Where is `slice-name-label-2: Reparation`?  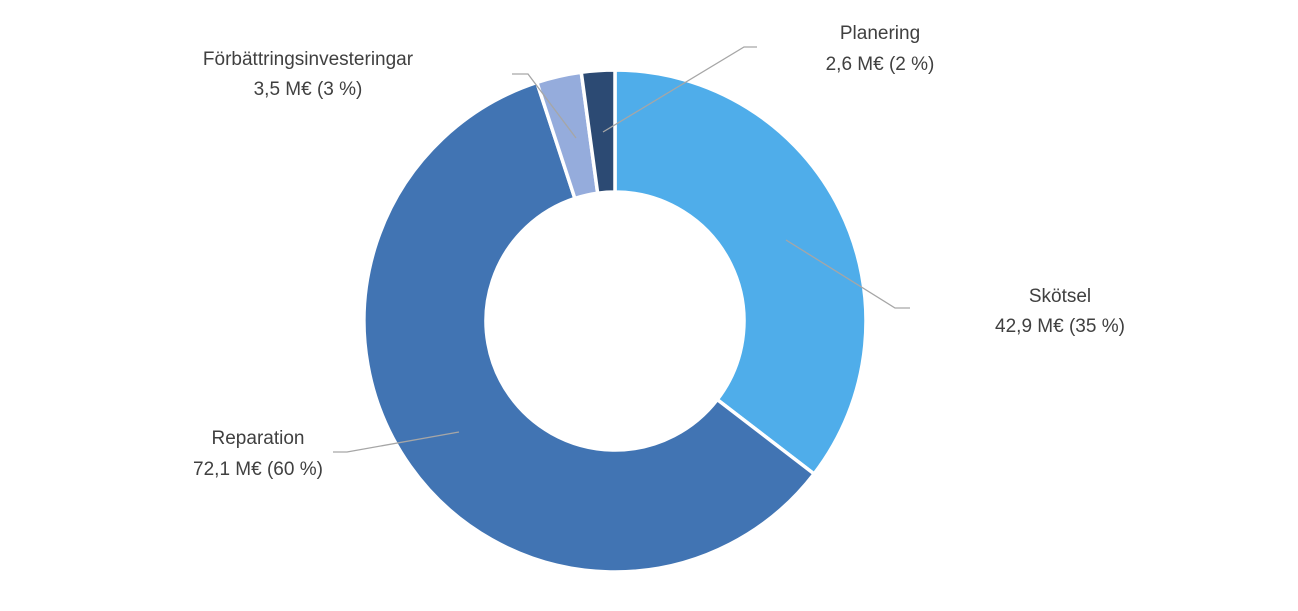
slice-name-label-2: Reparation is located at coordinates (258, 438).